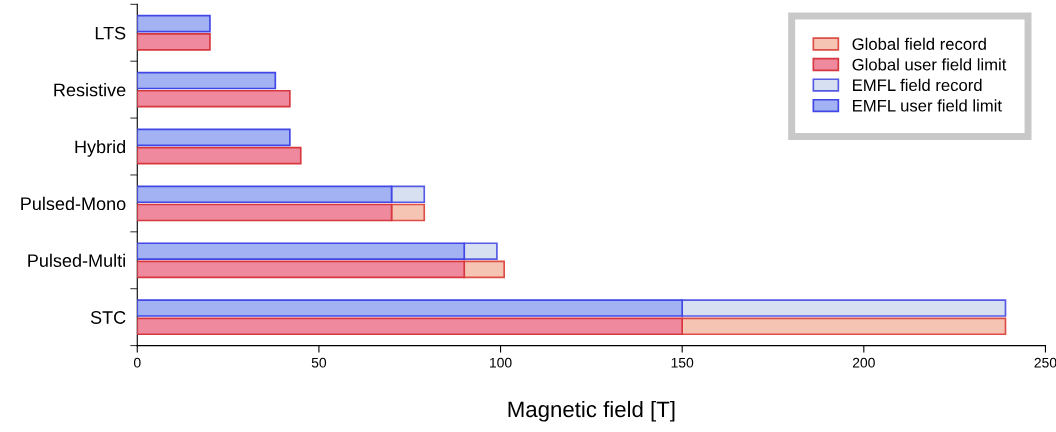  I want to click on y-tick-label: Hybrid, so click(100, 148).